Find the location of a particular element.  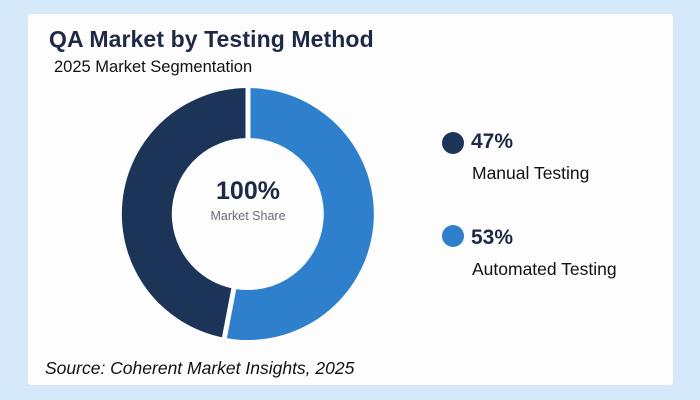

legend-value-automated-testing: 53% is located at coordinates (492, 237).